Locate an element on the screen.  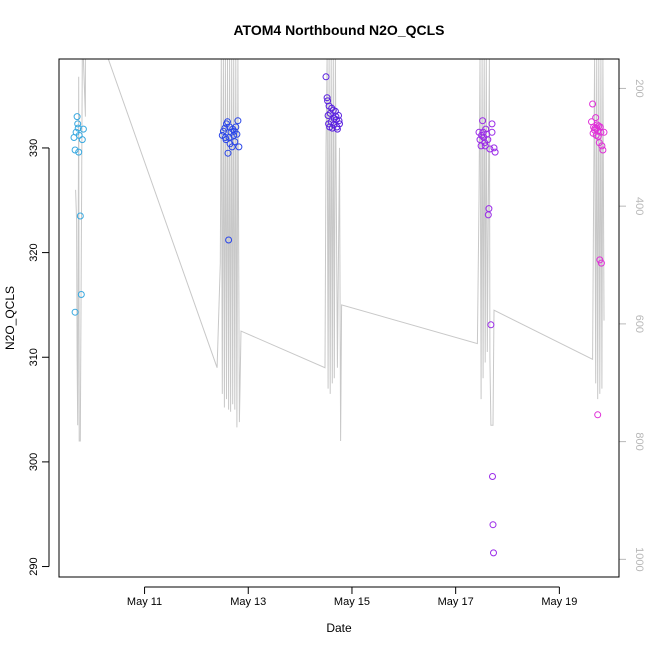
x-tick-label: May 19 is located at coordinates (559, 602).